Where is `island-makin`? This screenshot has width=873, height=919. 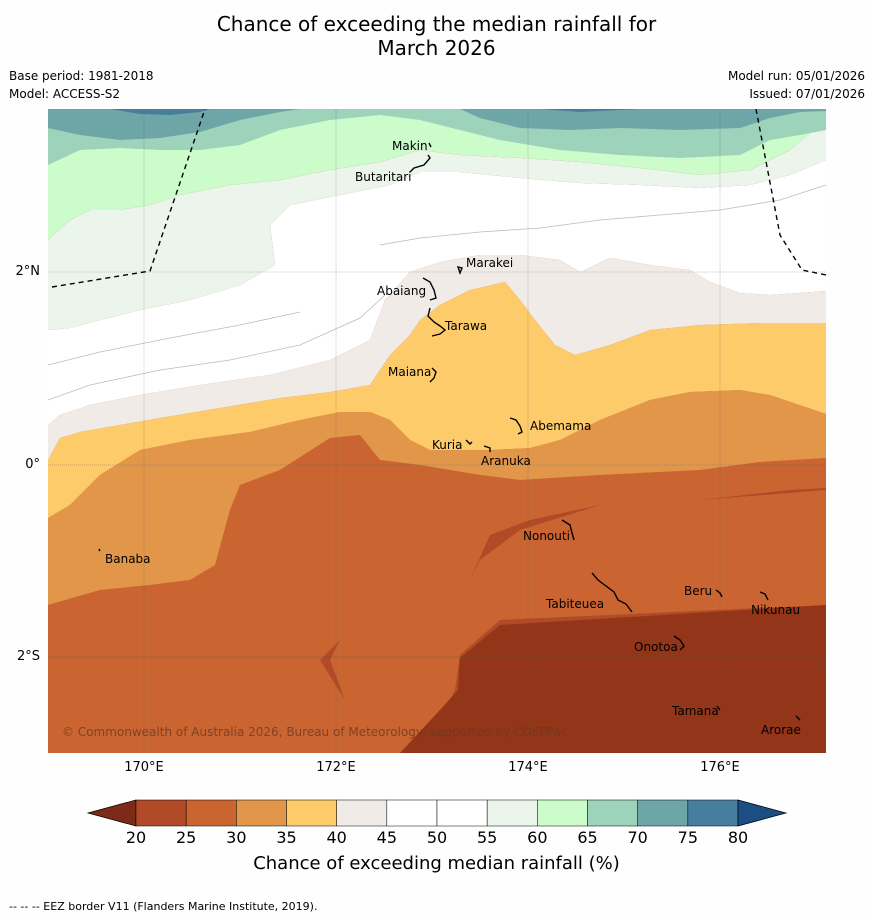 island-makin is located at coordinates (430, 145).